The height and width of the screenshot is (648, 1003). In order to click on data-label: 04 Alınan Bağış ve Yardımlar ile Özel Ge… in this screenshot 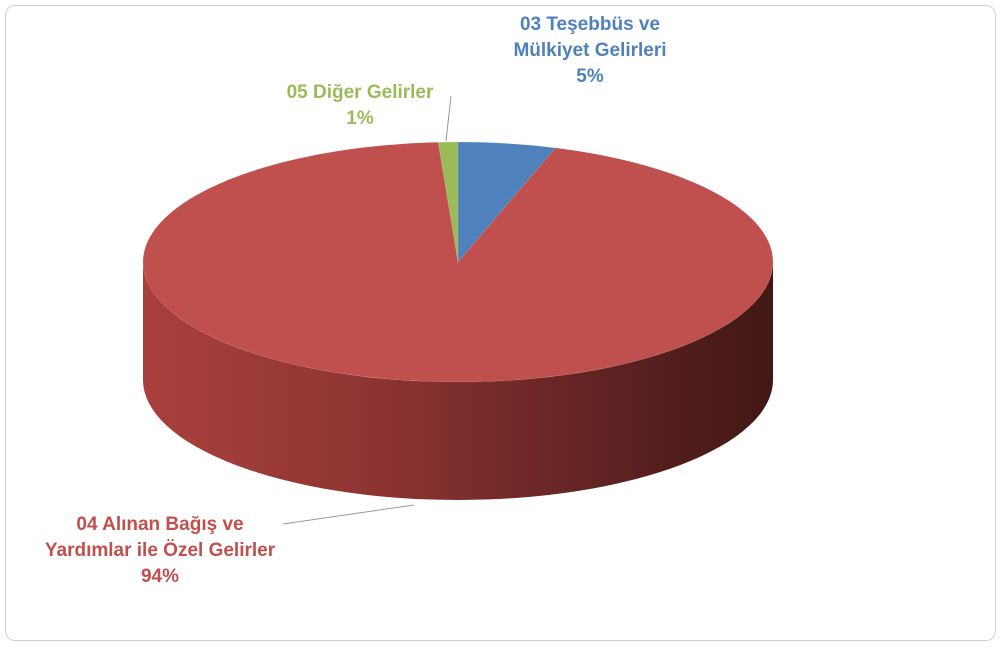, I will do `click(160, 551)`.